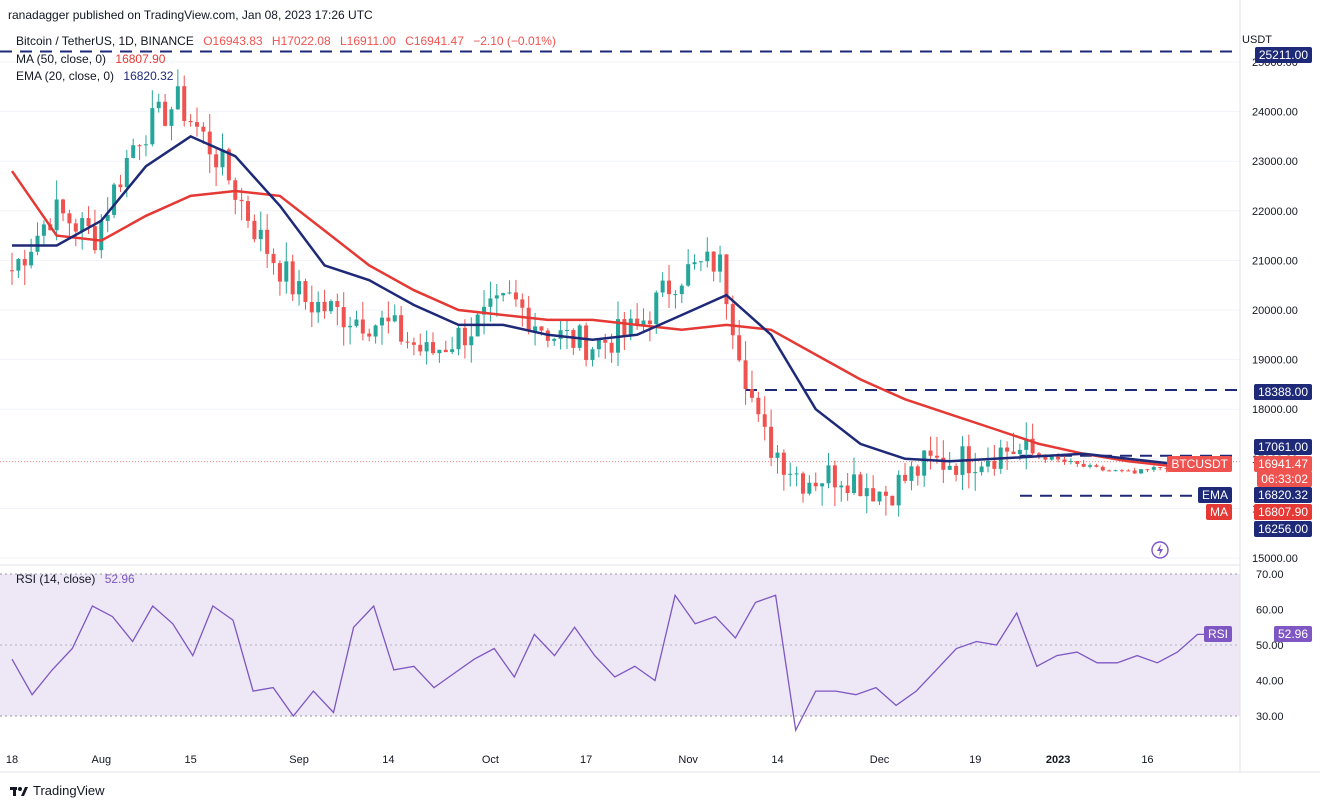  What do you see at coordinates (434, 41) in the screenshot?
I see `close-value: C16941.47` at bounding box center [434, 41].